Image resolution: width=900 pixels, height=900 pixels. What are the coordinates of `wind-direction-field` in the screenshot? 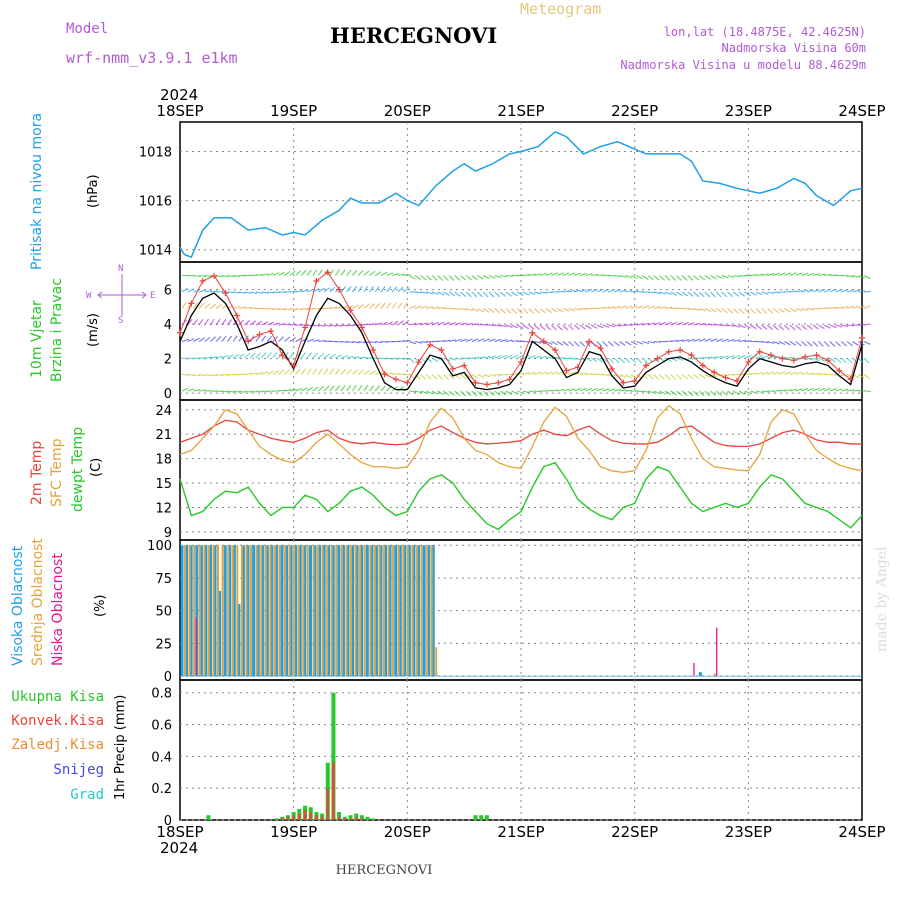 It's located at (526, 333).